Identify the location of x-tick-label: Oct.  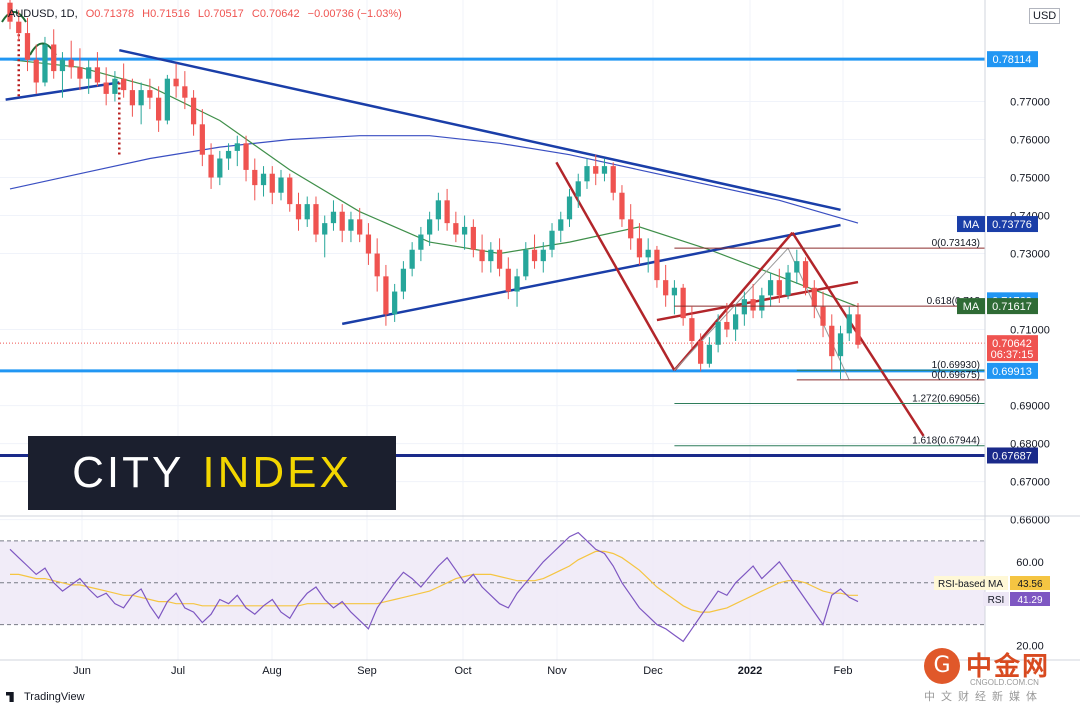
(462, 671).